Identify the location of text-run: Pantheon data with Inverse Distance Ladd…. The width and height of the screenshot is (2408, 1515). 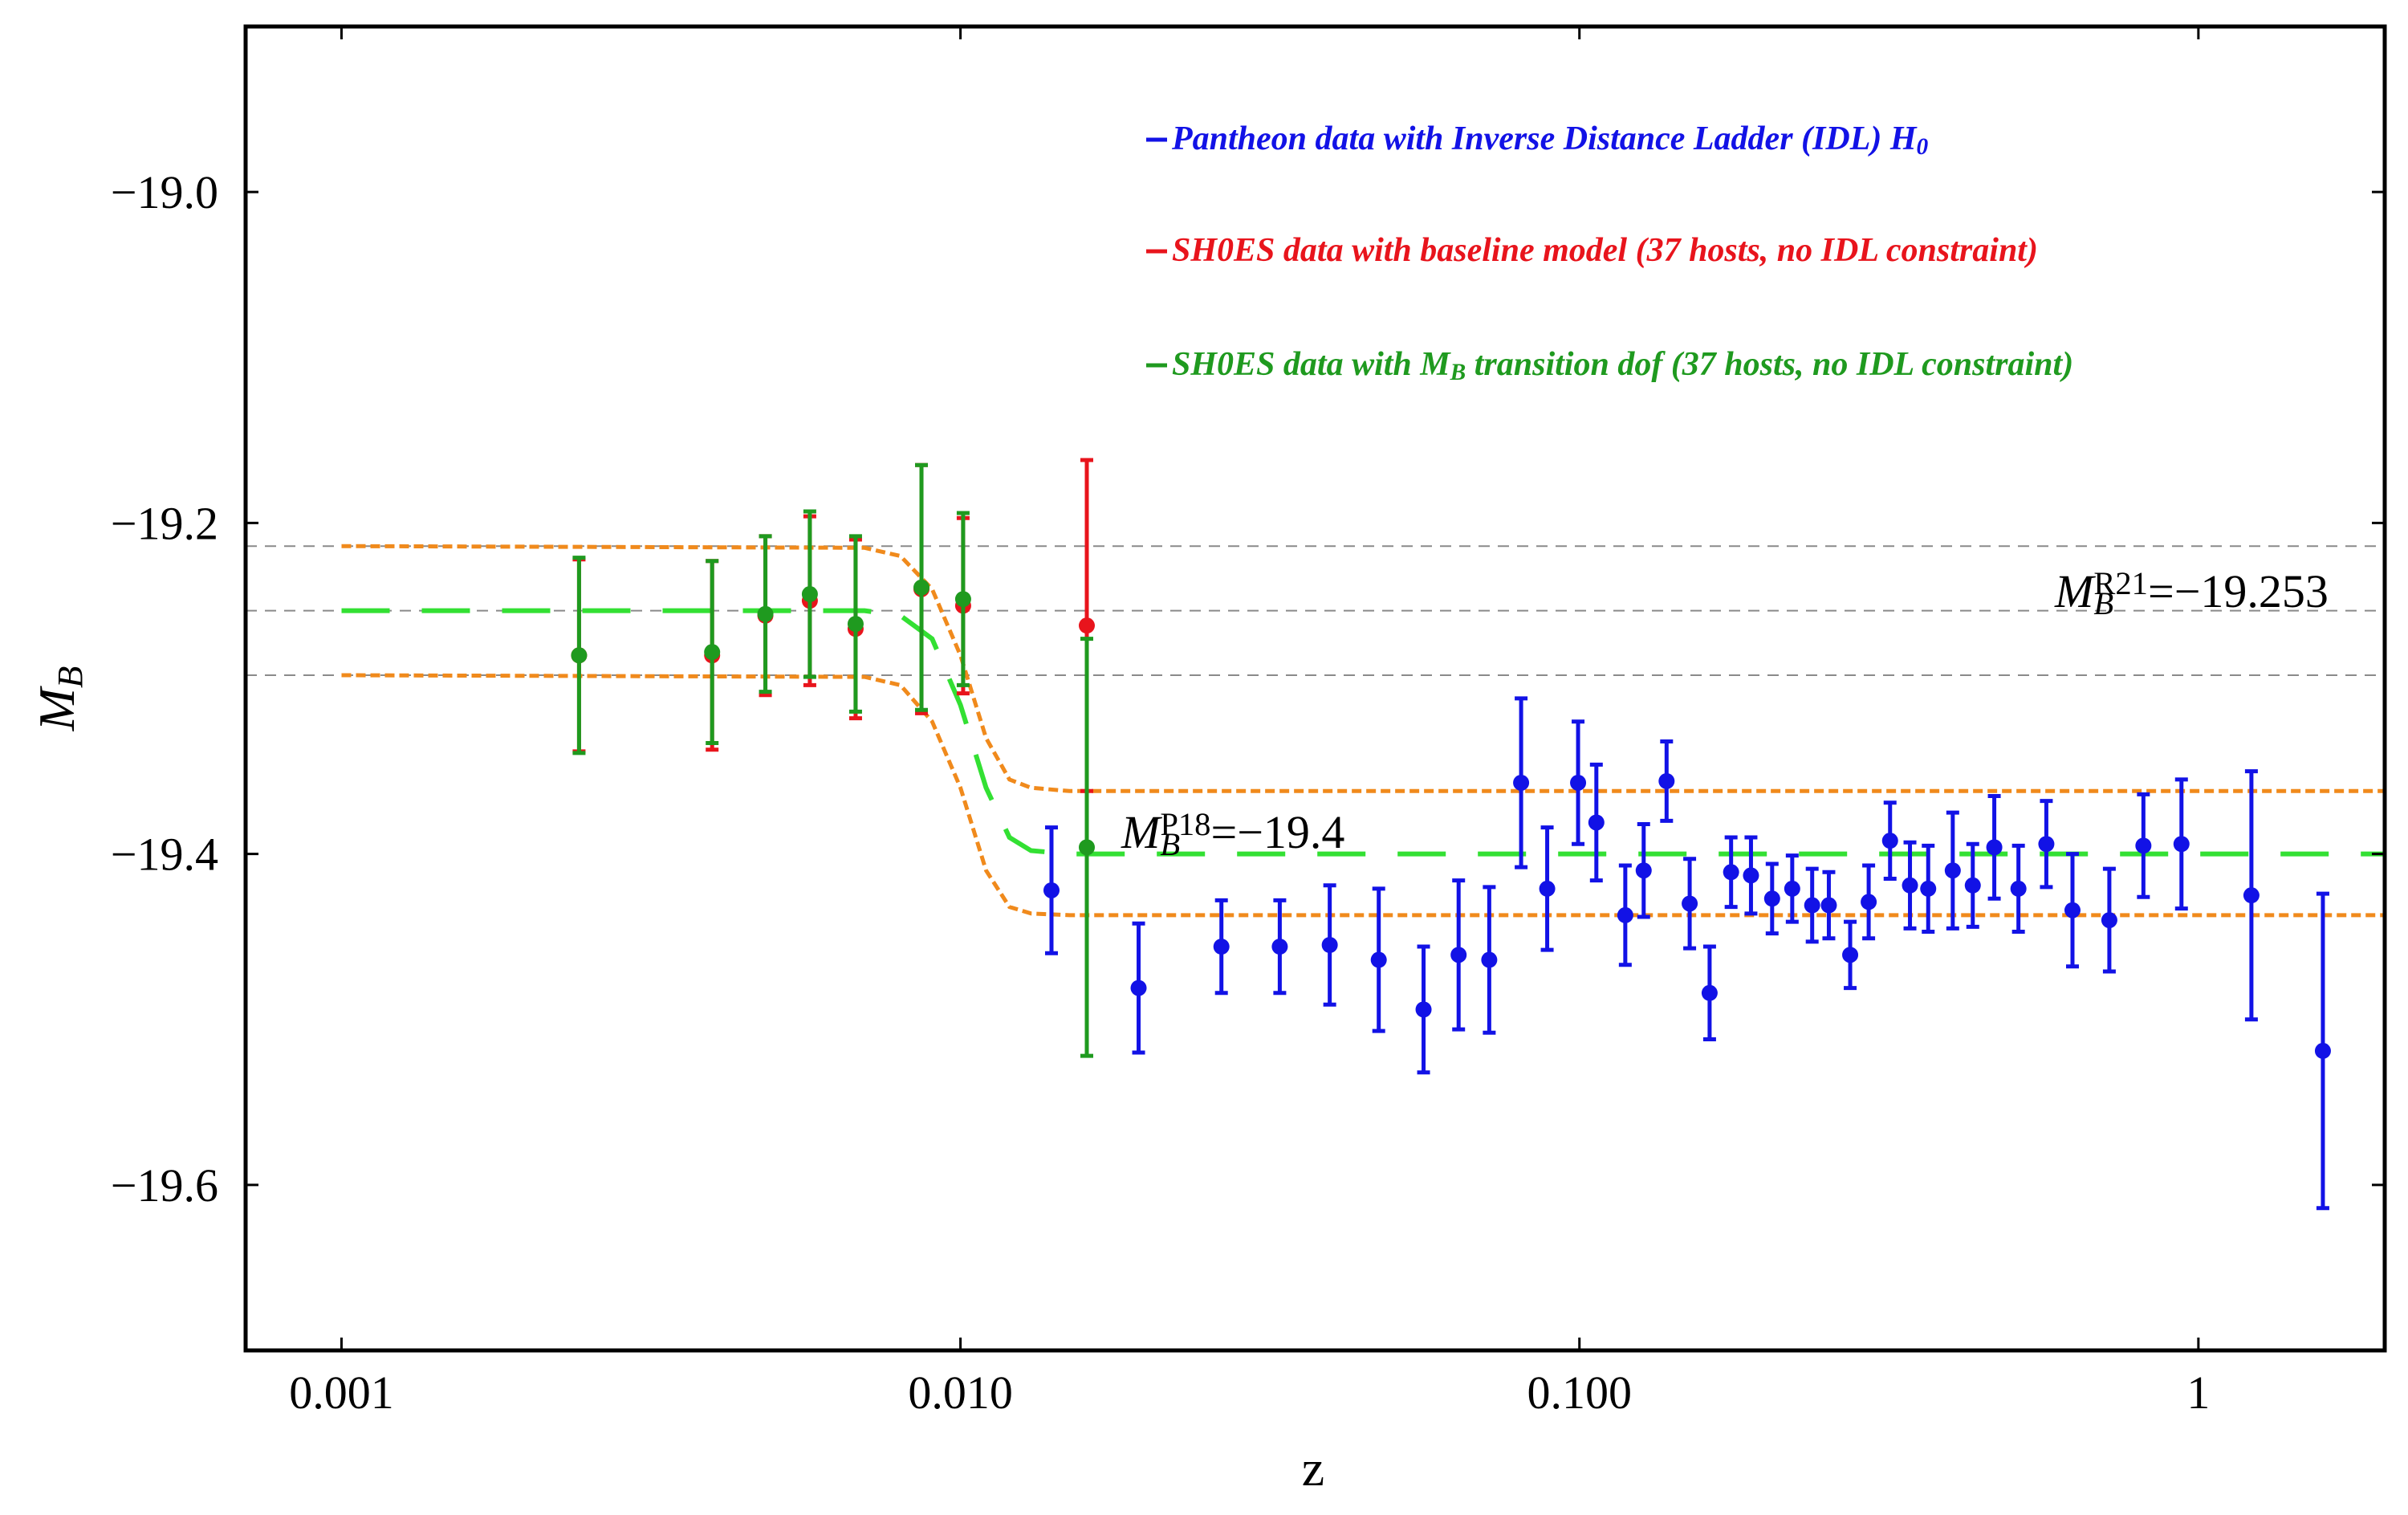
(1544, 138).